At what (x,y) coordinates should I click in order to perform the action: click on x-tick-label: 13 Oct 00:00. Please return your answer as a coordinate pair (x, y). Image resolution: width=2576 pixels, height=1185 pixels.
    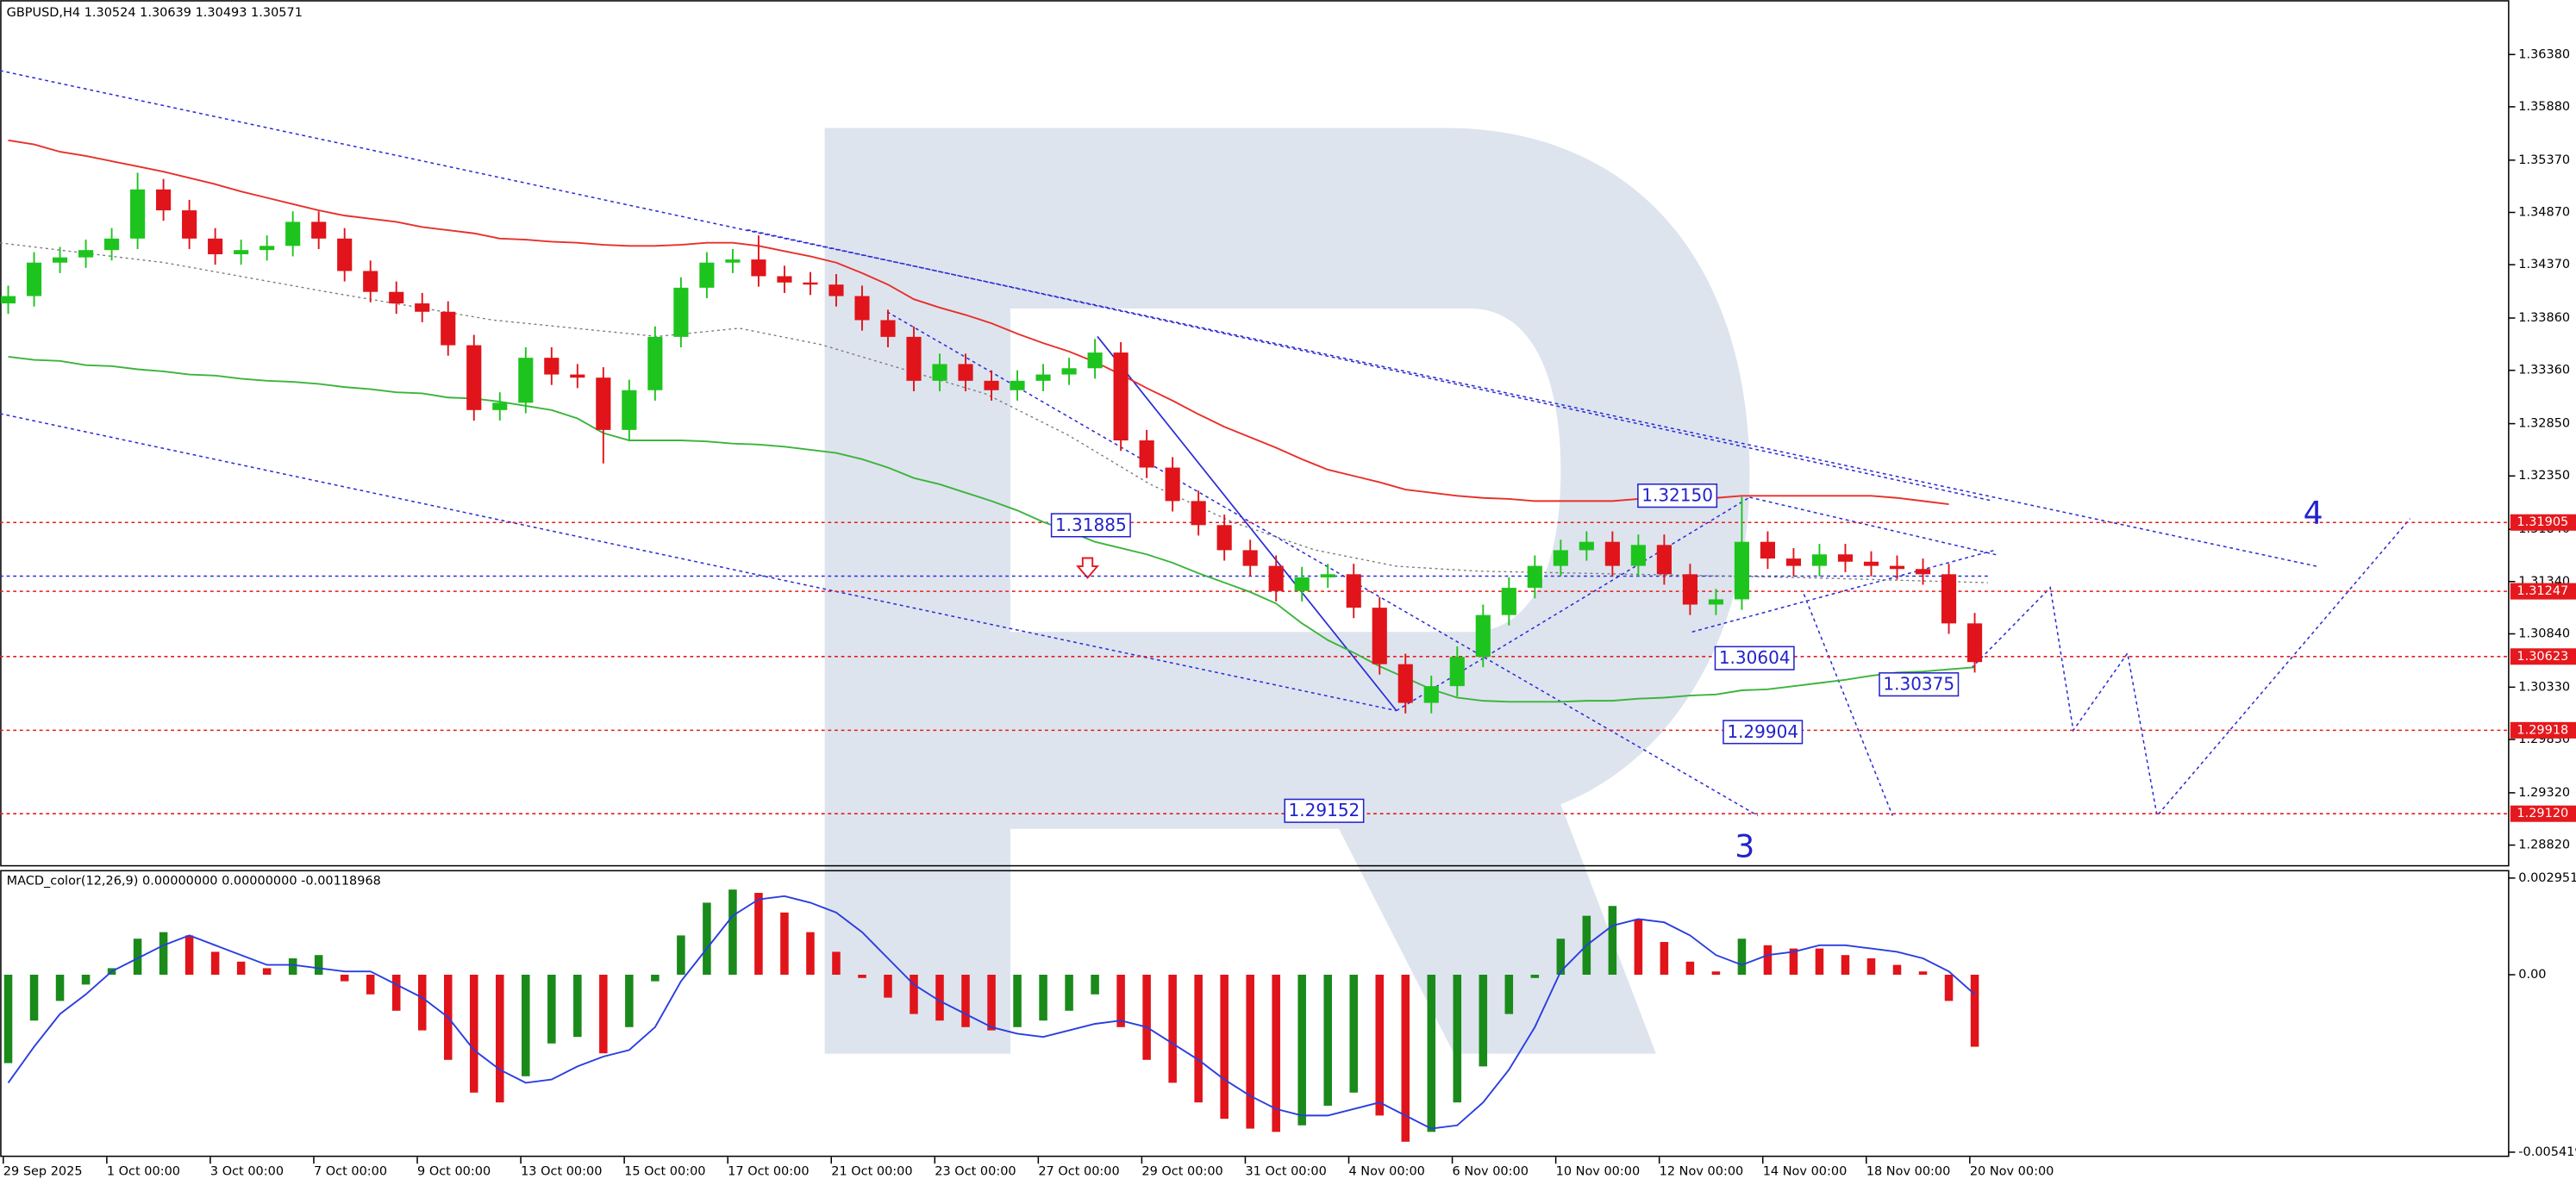
    Looking at the image, I should click on (561, 1172).